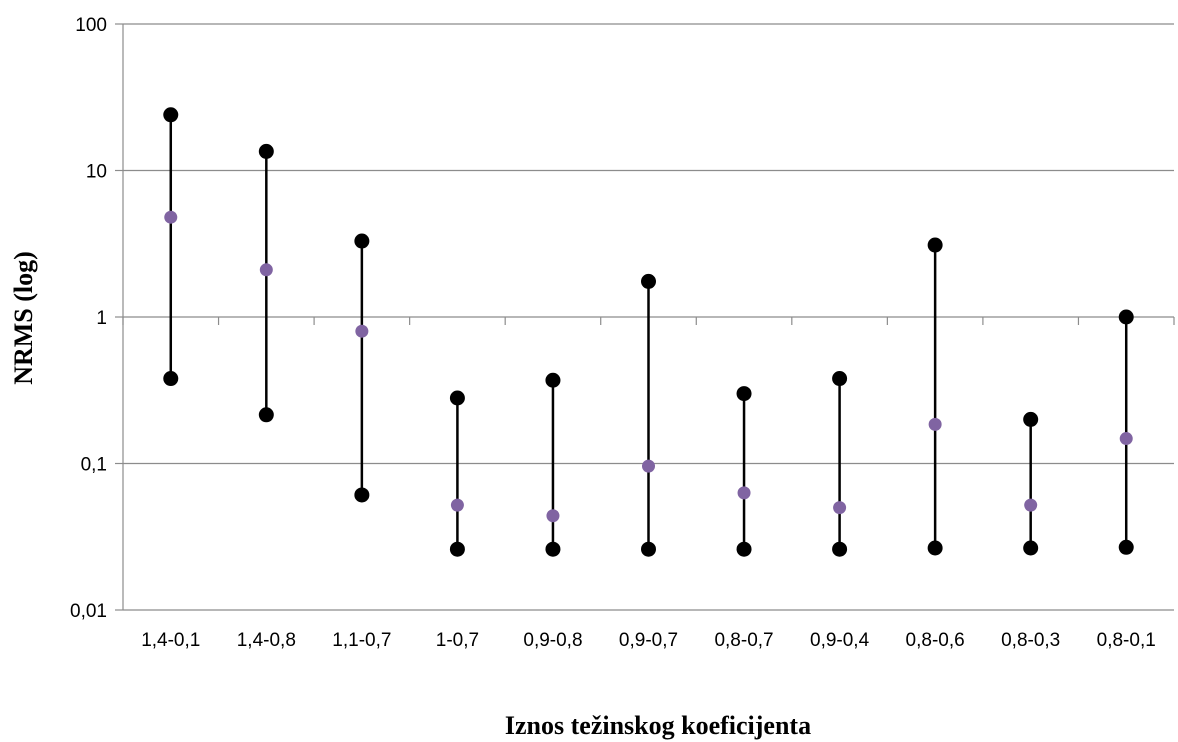 This screenshot has width=1178, height=742. Describe the element at coordinates (266, 640) in the screenshot. I see `x-tick-label: 1,4-0,8` at that location.